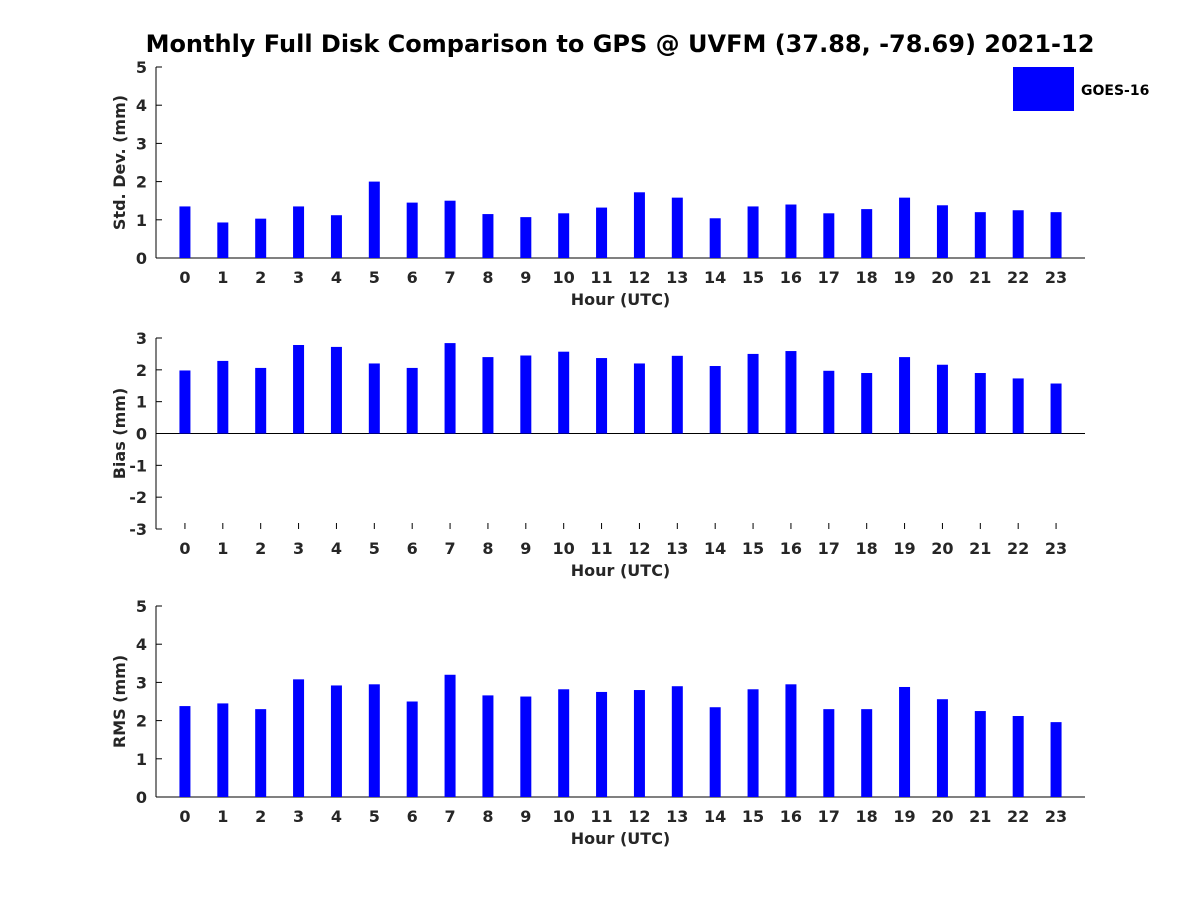 This screenshot has width=1200, height=900. I want to click on x-tick-label-2: 12, so click(639, 548).